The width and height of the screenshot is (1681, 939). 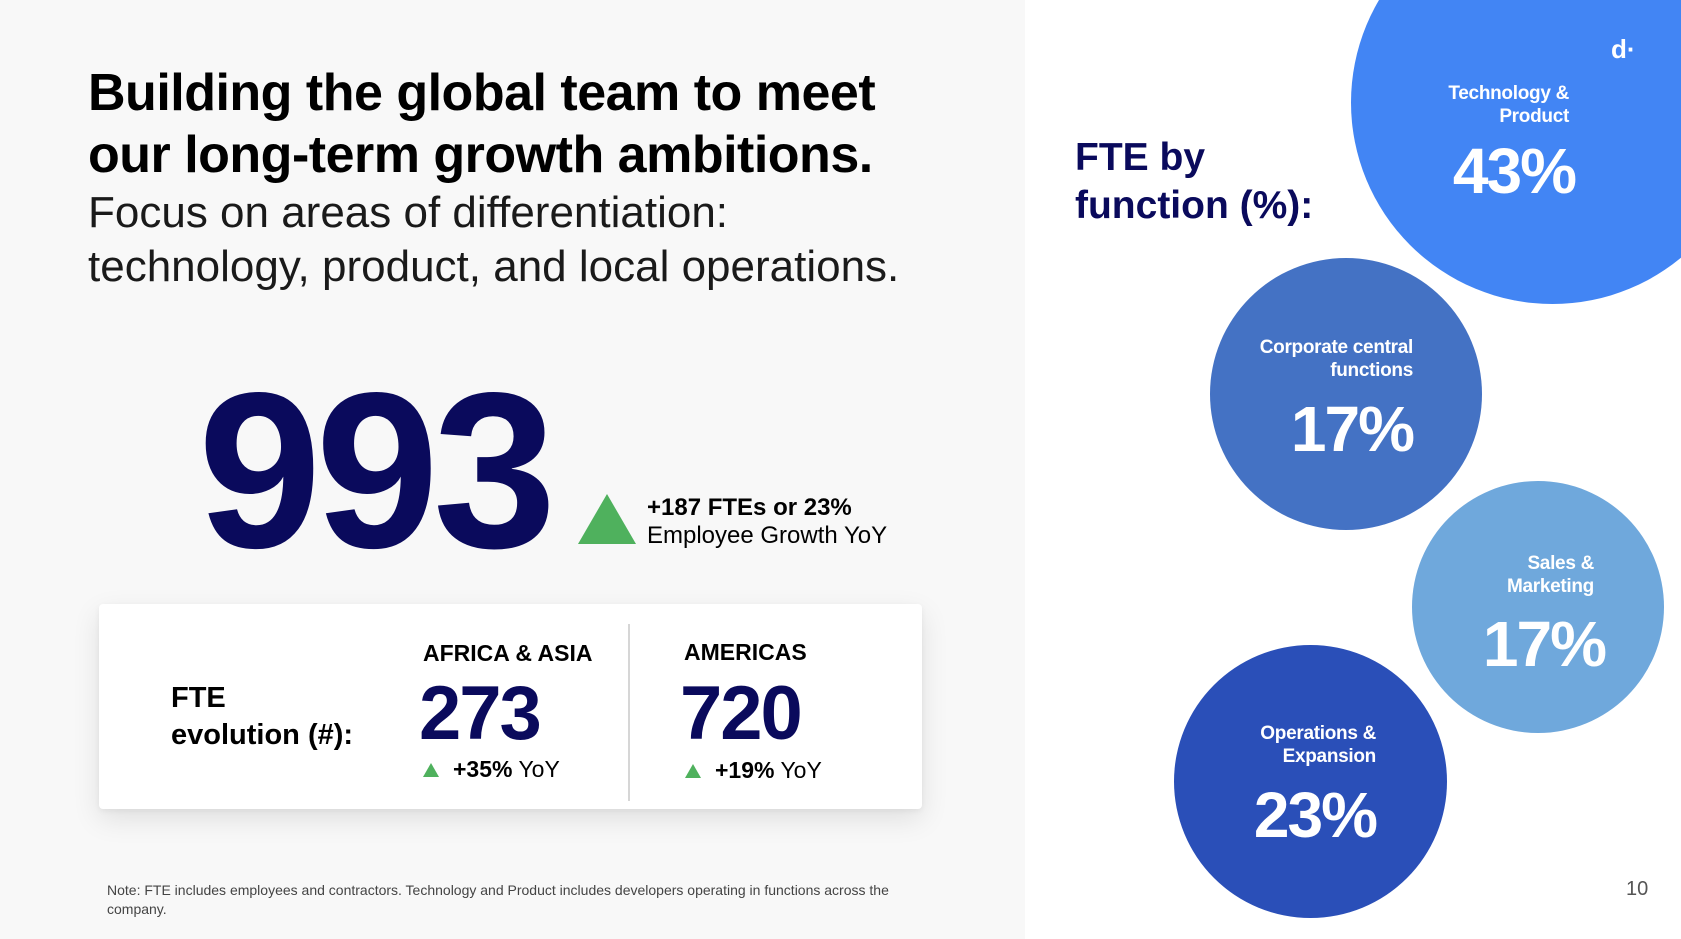 I want to click on fte-by-function-title: FTE by function (%):, so click(x=1194, y=182).